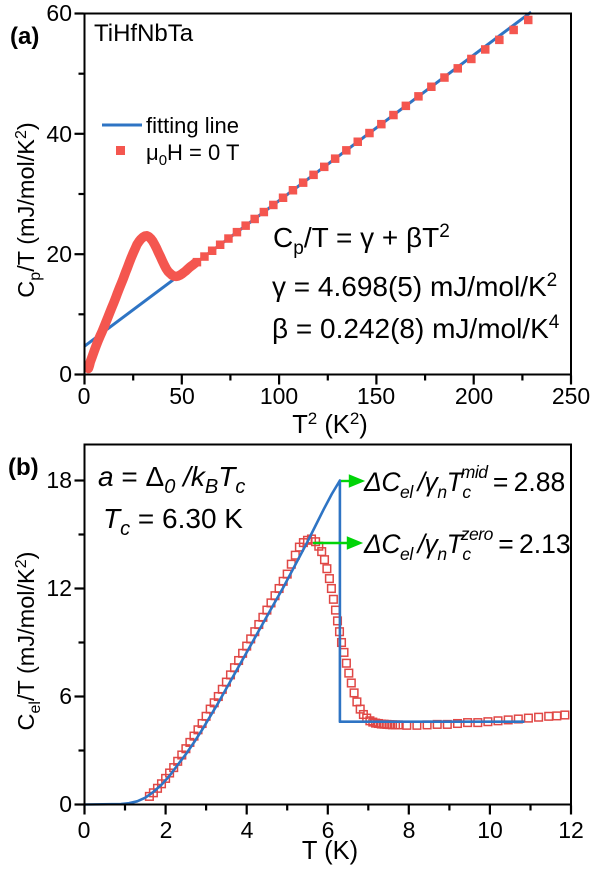 The height and width of the screenshot is (872, 600). I want to click on svg-text: fitting line, so click(192, 125).